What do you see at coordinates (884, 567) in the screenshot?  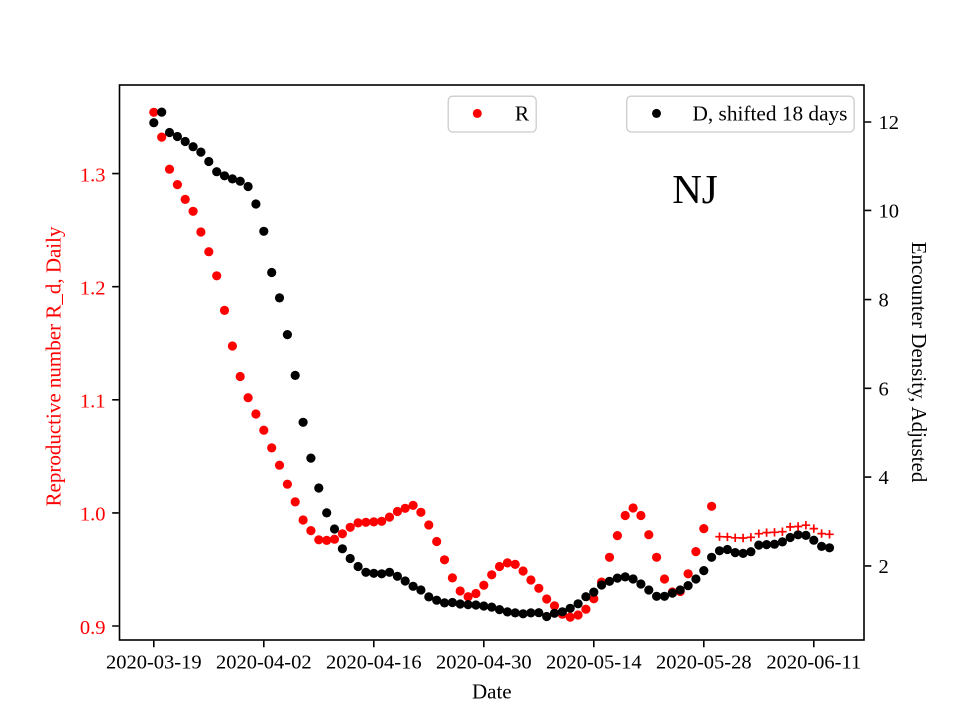 I see `svg-text: 2` at bounding box center [884, 567].